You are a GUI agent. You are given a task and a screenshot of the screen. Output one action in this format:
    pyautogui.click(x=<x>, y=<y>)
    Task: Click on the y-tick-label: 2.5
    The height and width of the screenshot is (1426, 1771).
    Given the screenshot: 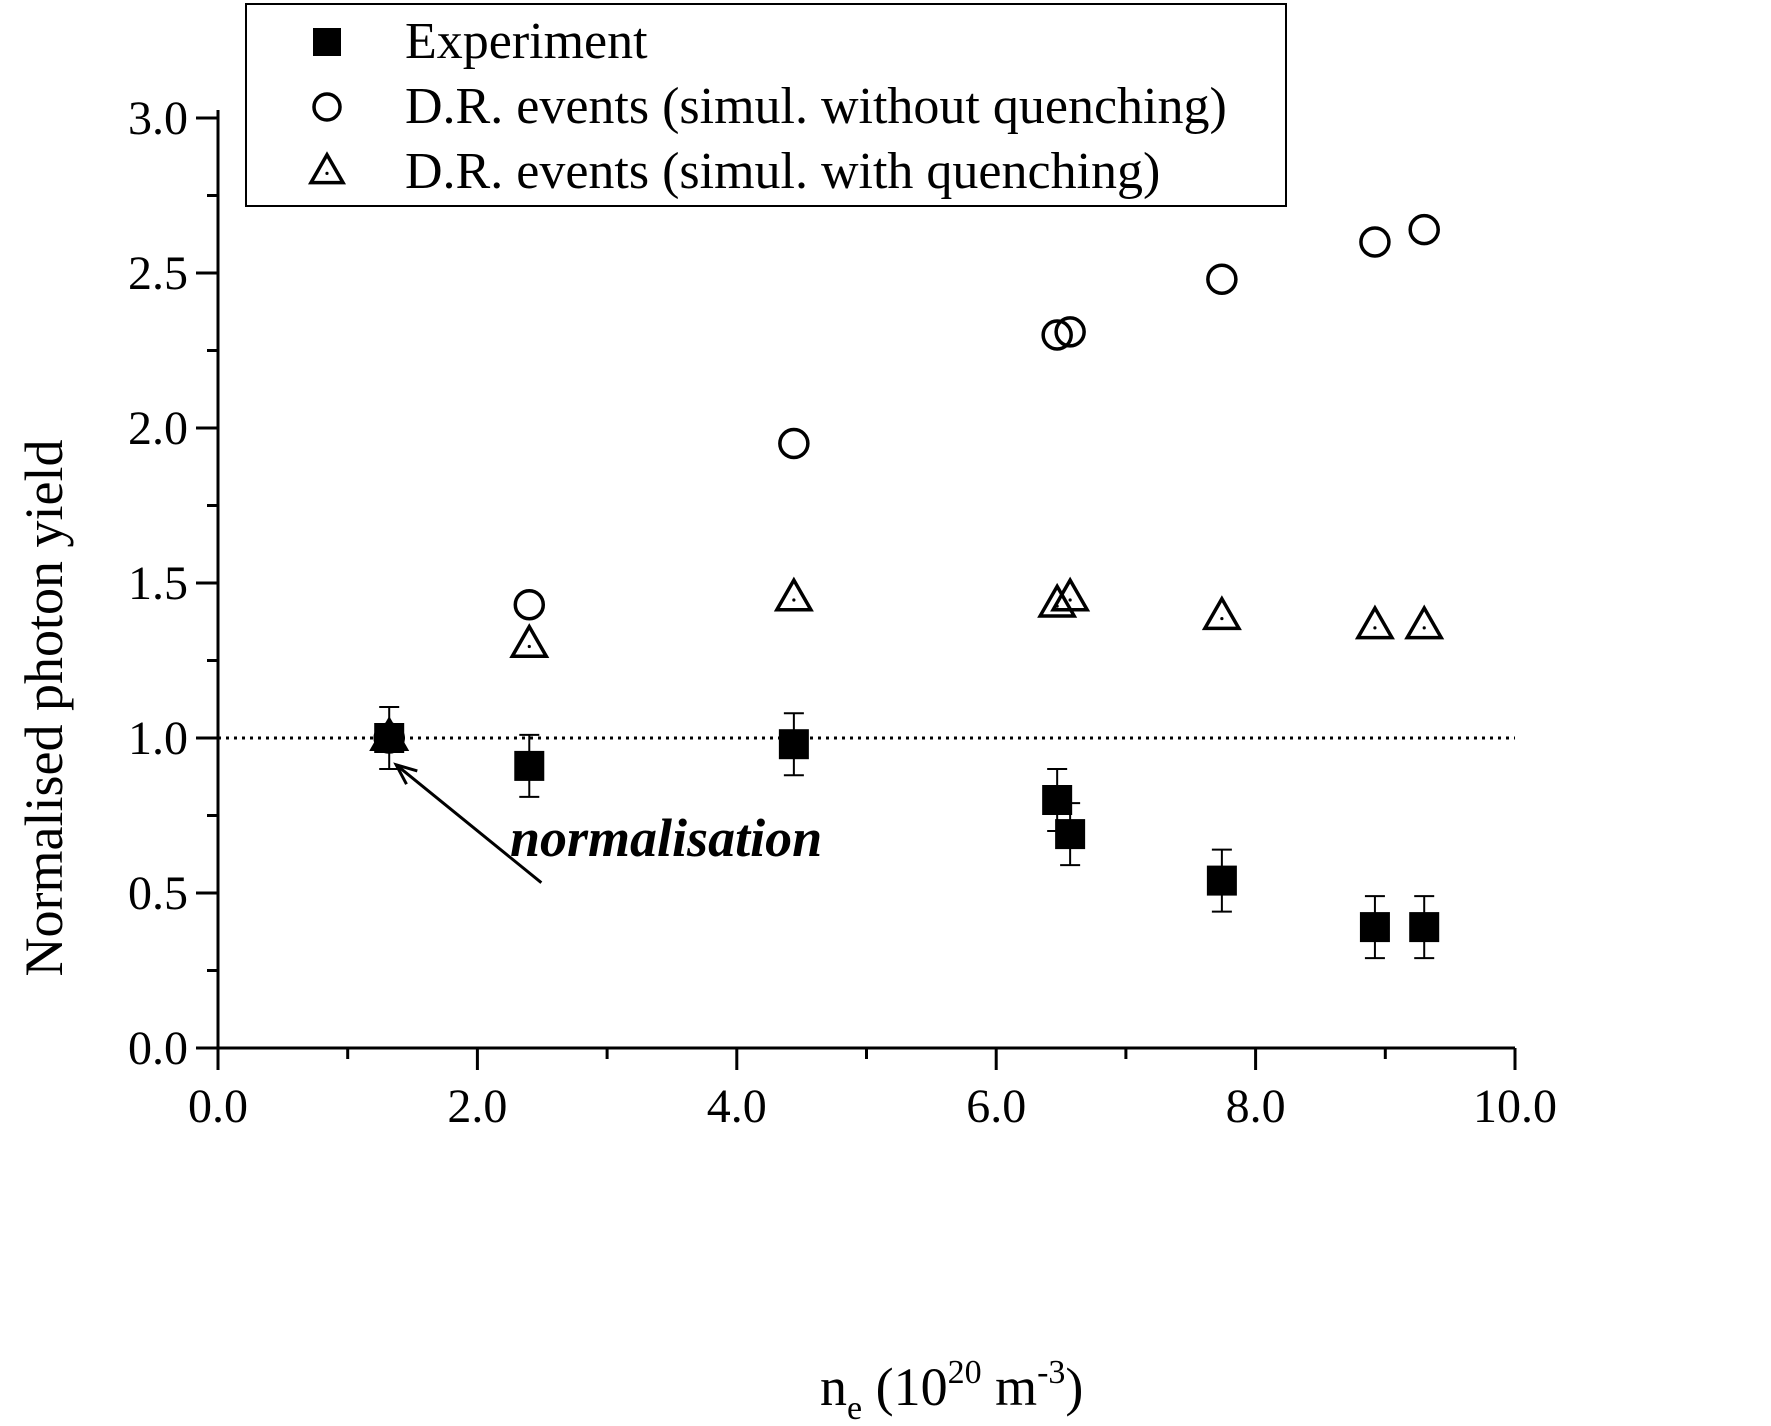 What is the action you would take?
    pyautogui.click(x=158, y=273)
    